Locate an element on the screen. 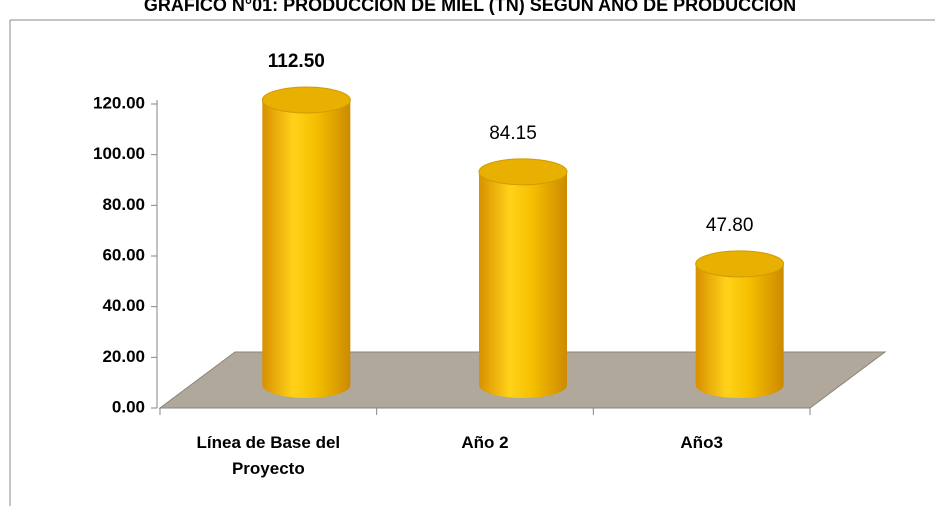  y-tick-label: 120.00 is located at coordinates (119, 102).